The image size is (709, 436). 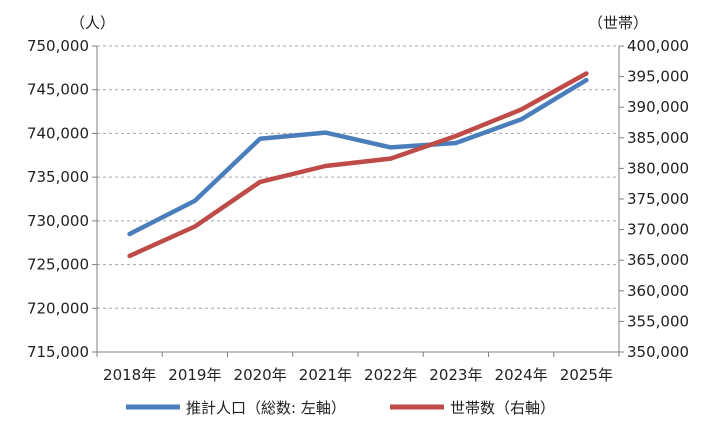 What do you see at coordinates (502, 408) in the screenshot?
I see `legend-label-households: 世帯数（右軸）` at bounding box center [502, 408].